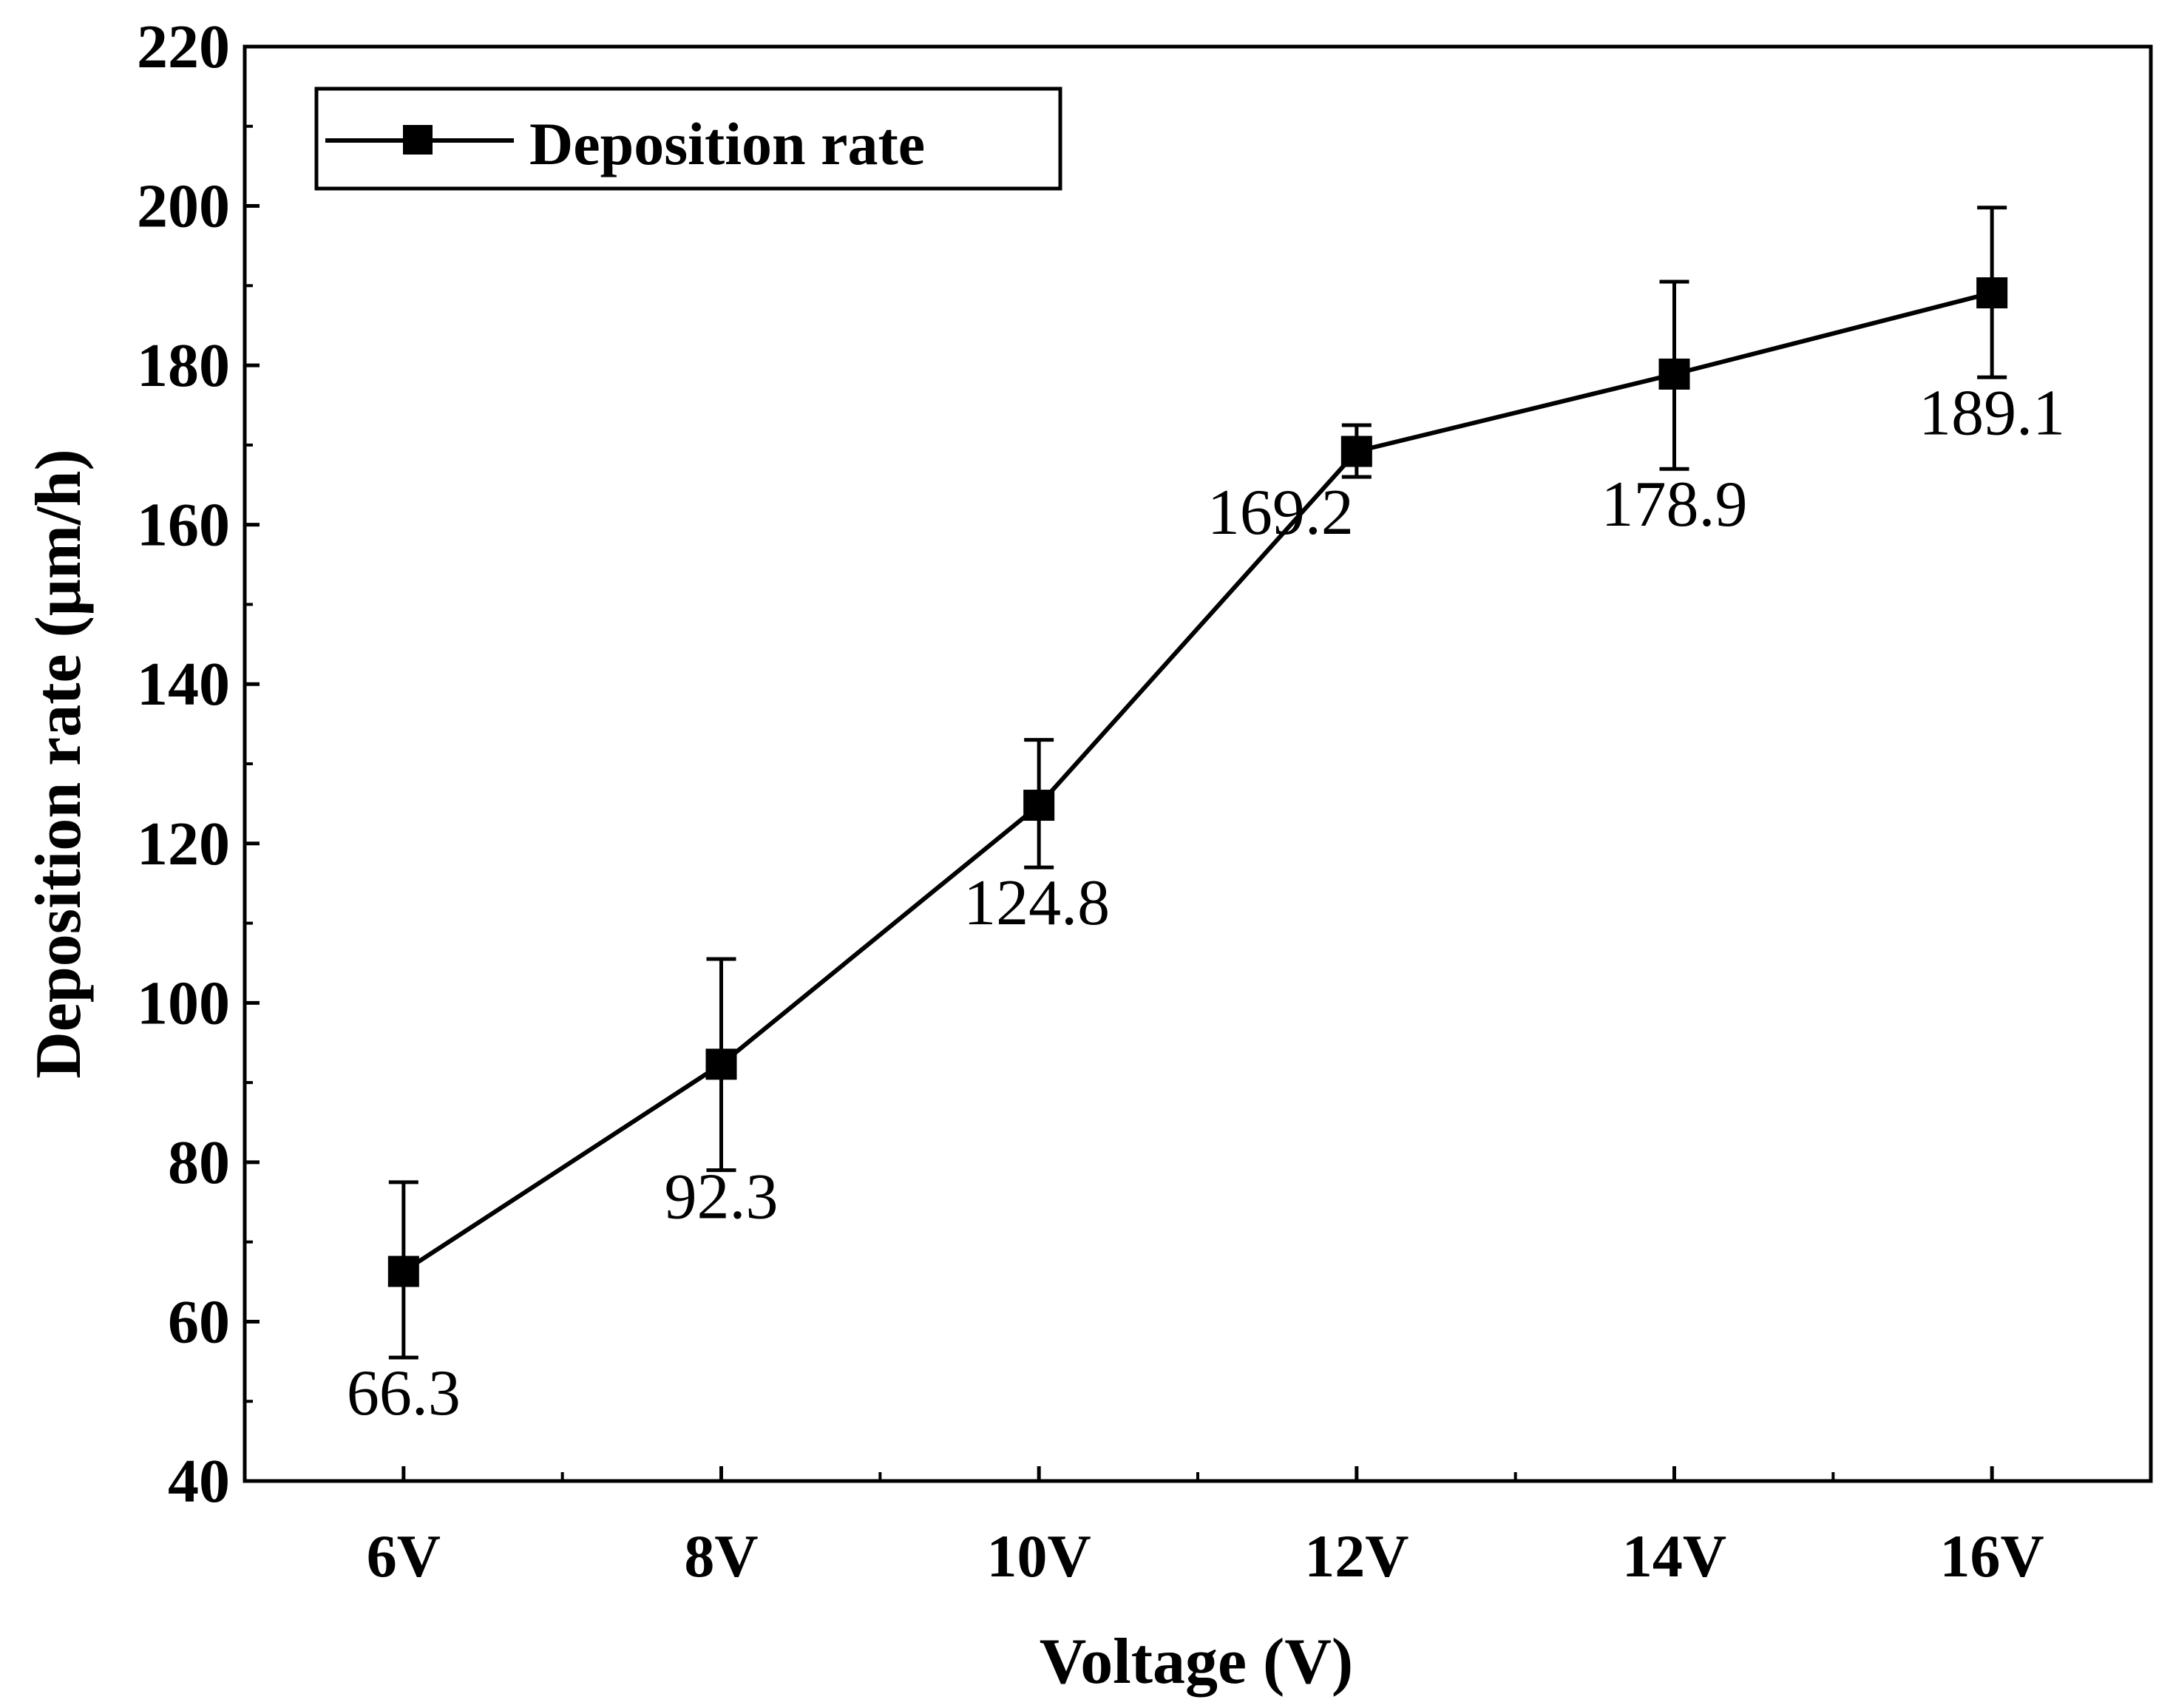  I want to click on y-tick-label: 80, so click(199, 1162).